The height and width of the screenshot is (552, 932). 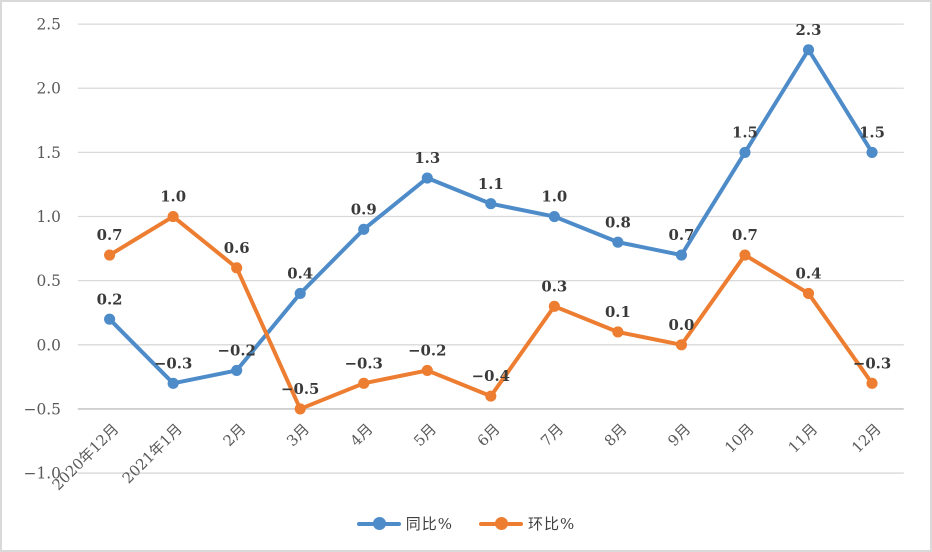 What do you see at coordinates (298, 435) in the screenshot?
I see `svg-text: 3月` at bounding box center [298, 435].